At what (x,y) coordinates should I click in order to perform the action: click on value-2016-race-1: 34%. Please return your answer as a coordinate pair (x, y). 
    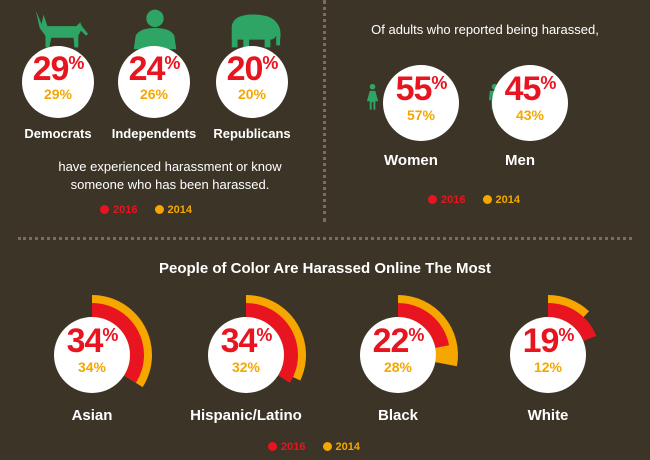
    Looking at the image, I should click on (246, 341).